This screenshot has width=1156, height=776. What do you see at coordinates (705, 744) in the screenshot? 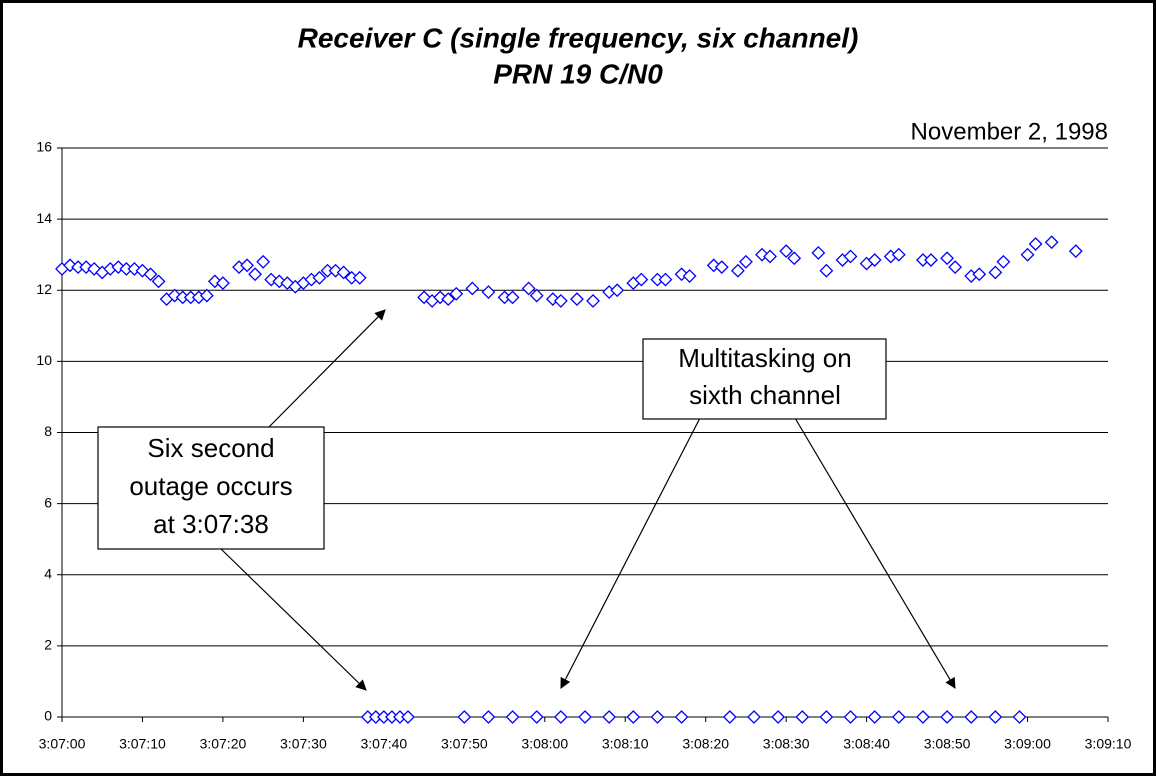
I see `x-tick-label: 3:08:20` at bounding box center [705, 744].